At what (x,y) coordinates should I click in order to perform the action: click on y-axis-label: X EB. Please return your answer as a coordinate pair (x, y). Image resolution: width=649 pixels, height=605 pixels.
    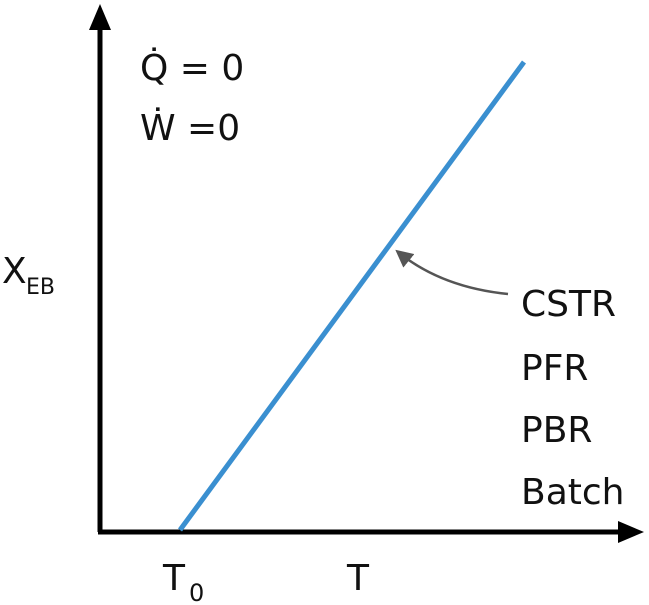
    Looking at the image, I should click on (28, 275).